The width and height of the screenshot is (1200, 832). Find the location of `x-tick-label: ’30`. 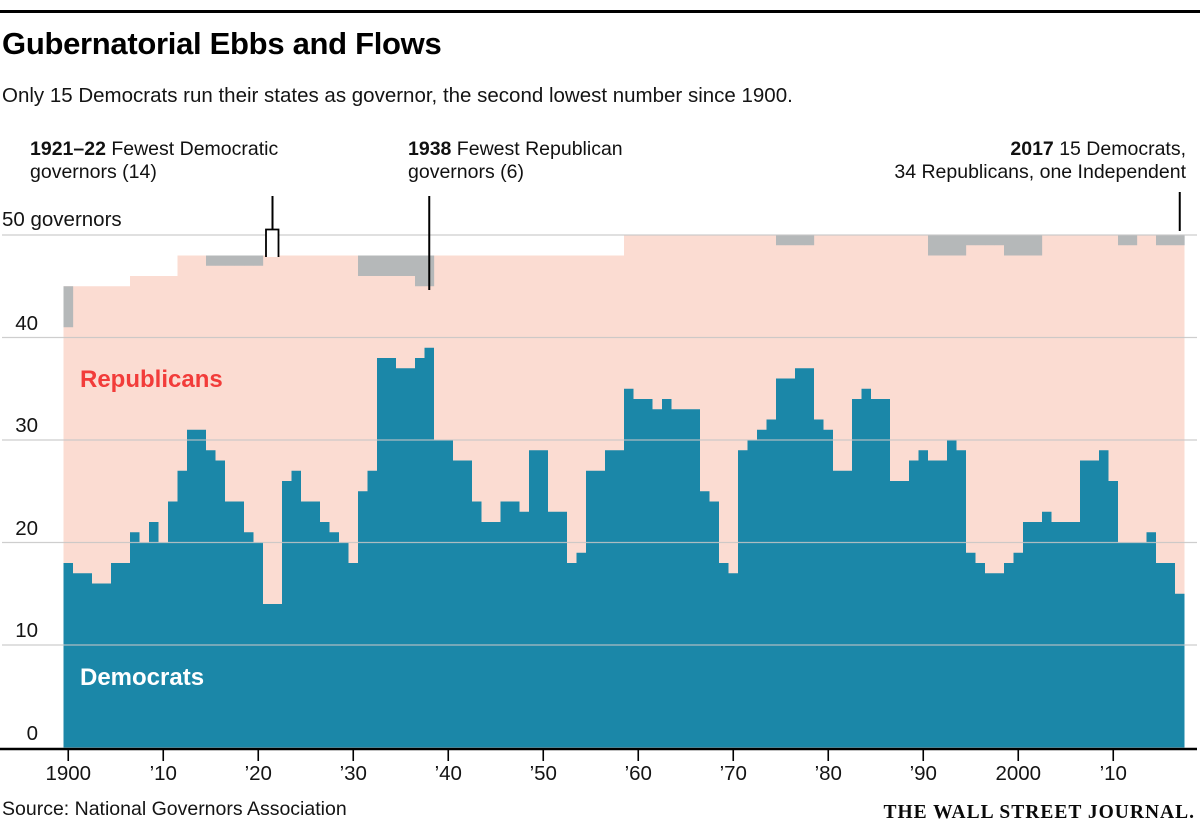

x-tick-label: ’30 is located at coordinates (353, 773).